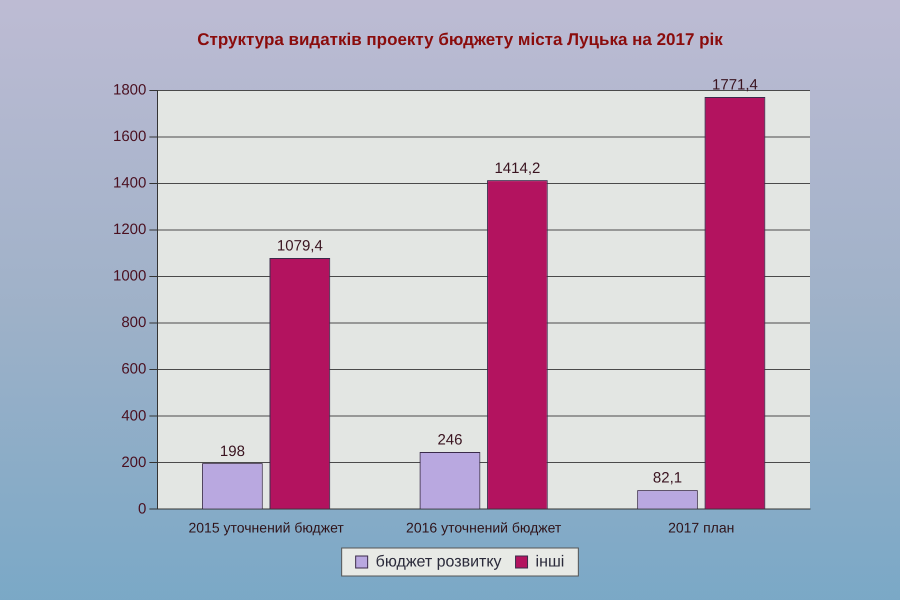 The height and width of the screenshot is (600, 900). I want to click on y-tick-label: 800, so click(133, 323).